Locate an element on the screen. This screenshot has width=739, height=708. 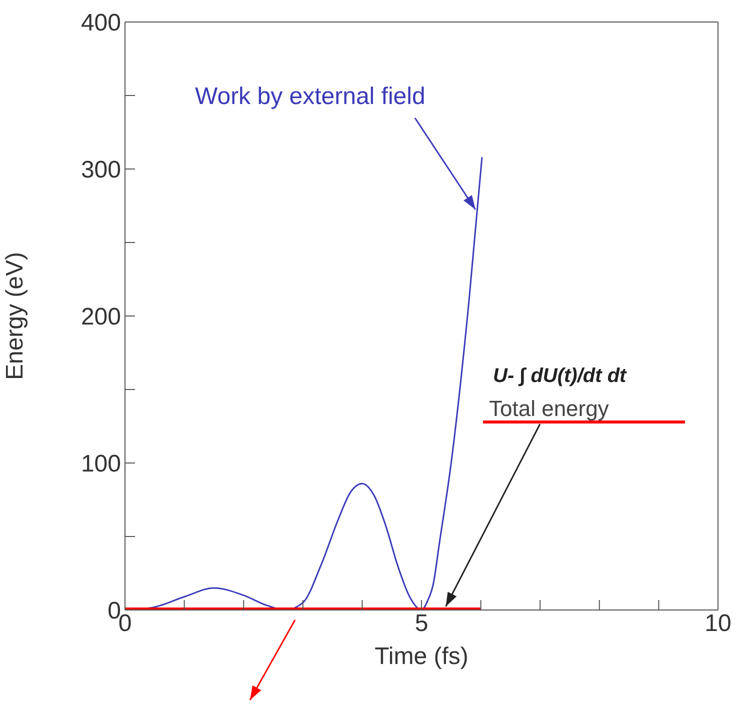
y-tick-label: 200 is located at coordinates (100, 317).